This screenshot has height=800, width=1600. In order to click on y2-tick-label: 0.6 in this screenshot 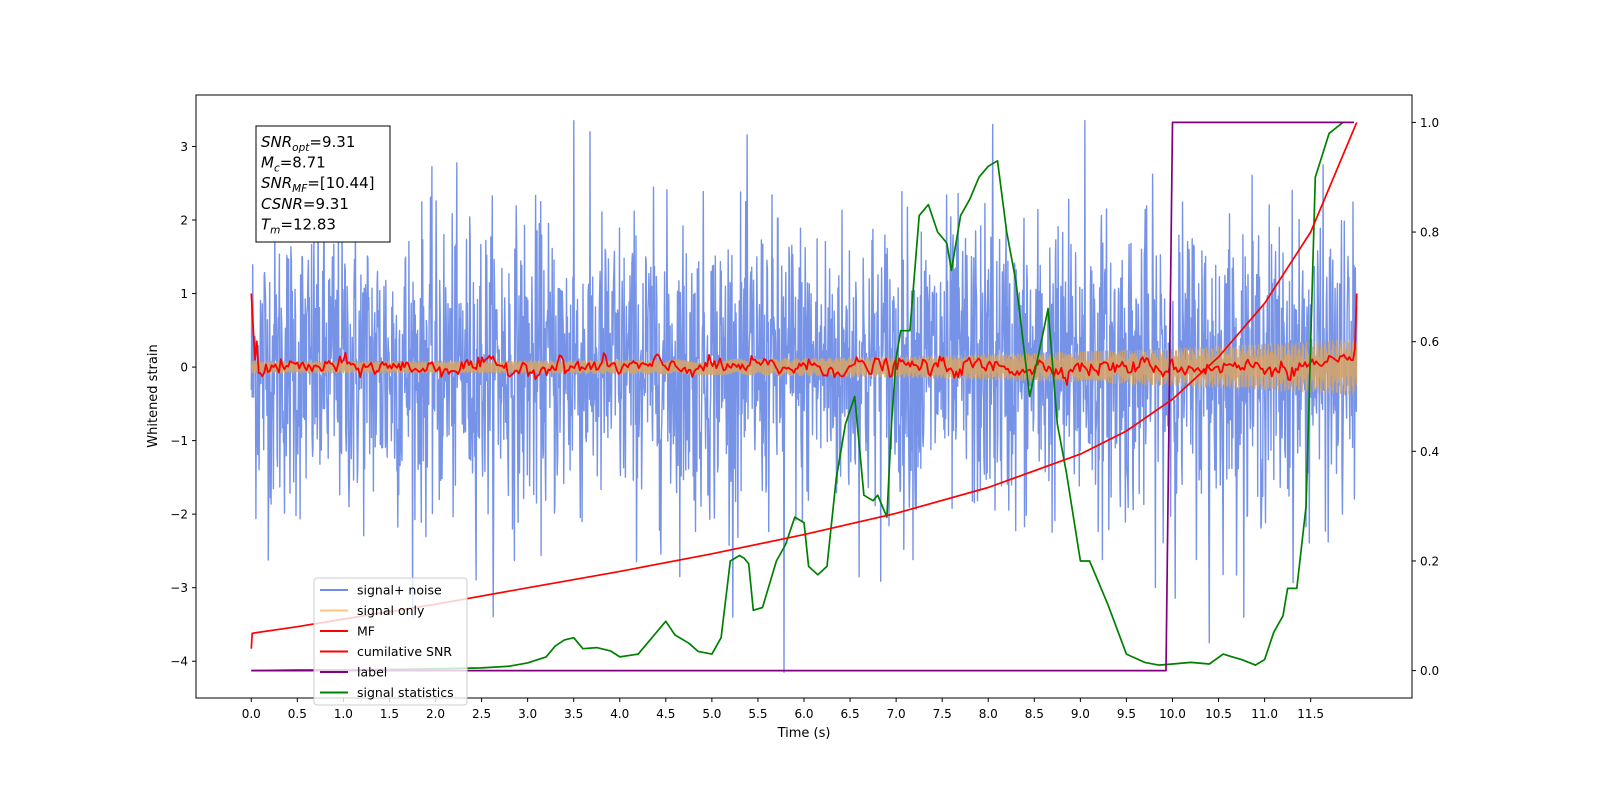, I will do `click(1429, 342)`.